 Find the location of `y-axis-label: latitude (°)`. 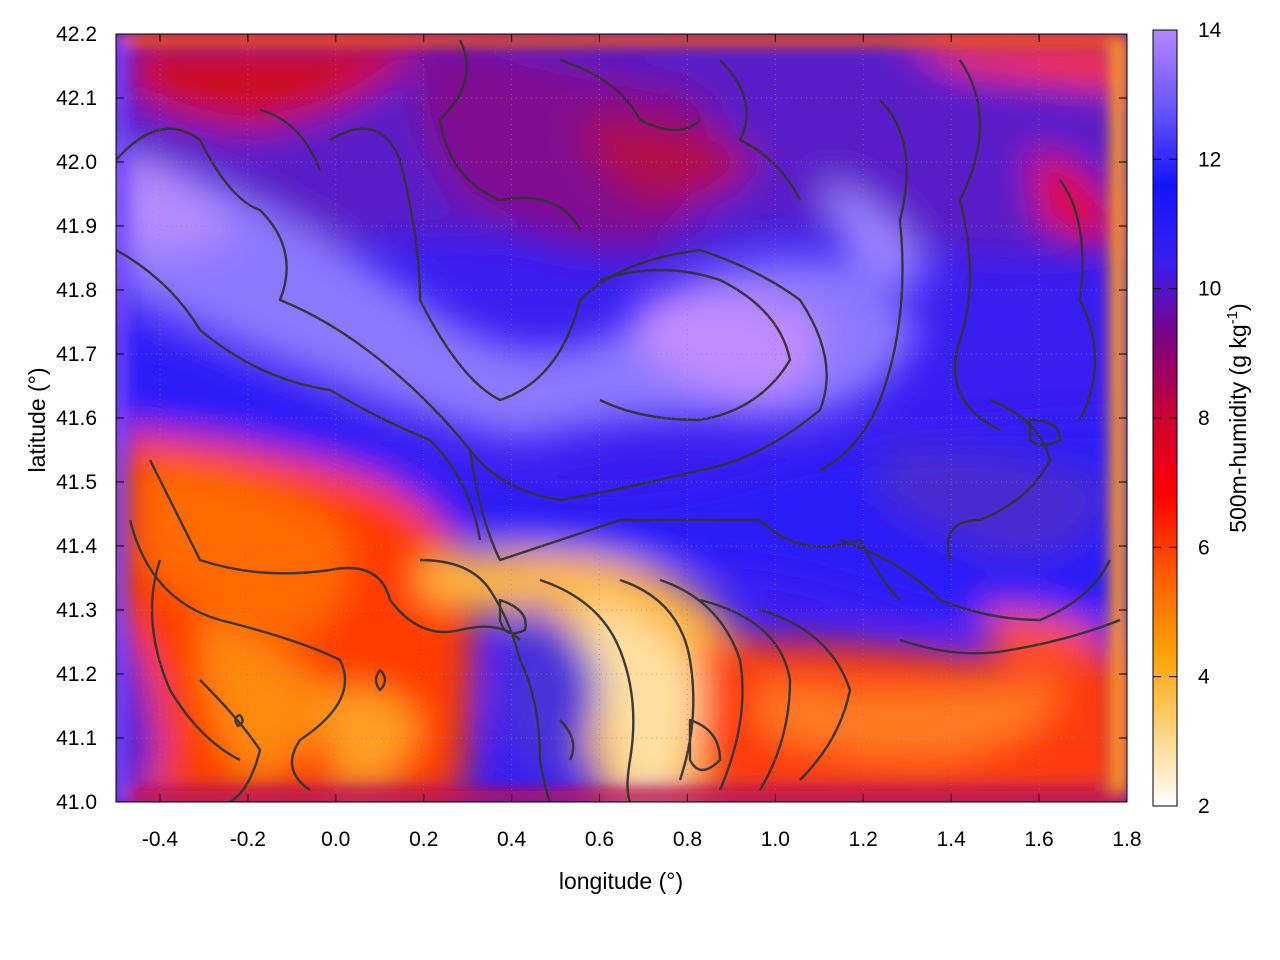

y-axis-label: latitude (°) is located at coordinates (37, 419).